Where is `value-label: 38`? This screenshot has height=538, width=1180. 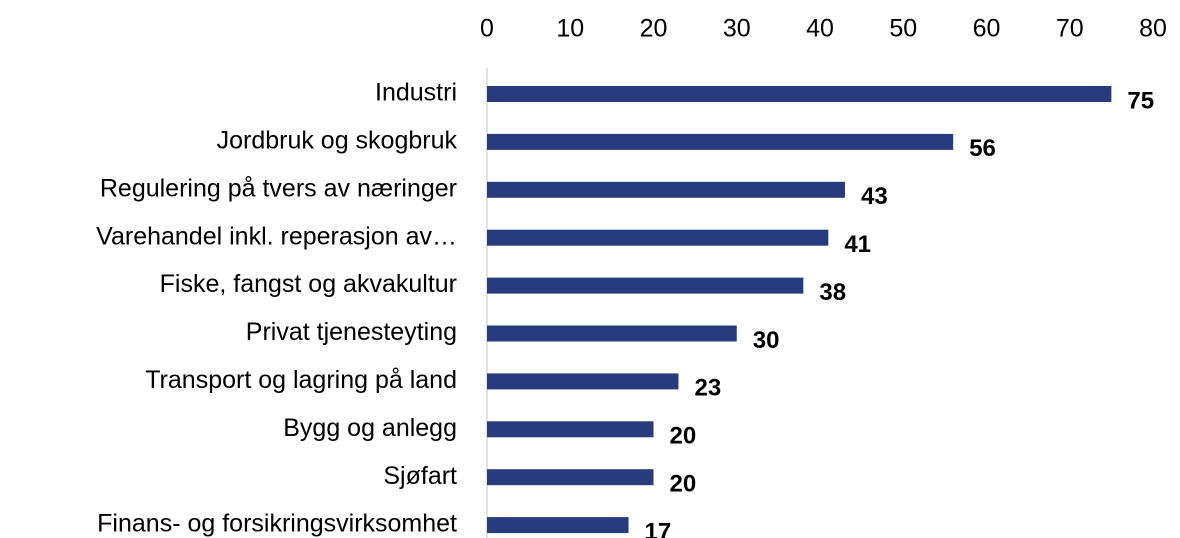
value-label: 38 is located at coordinates (832, 292).